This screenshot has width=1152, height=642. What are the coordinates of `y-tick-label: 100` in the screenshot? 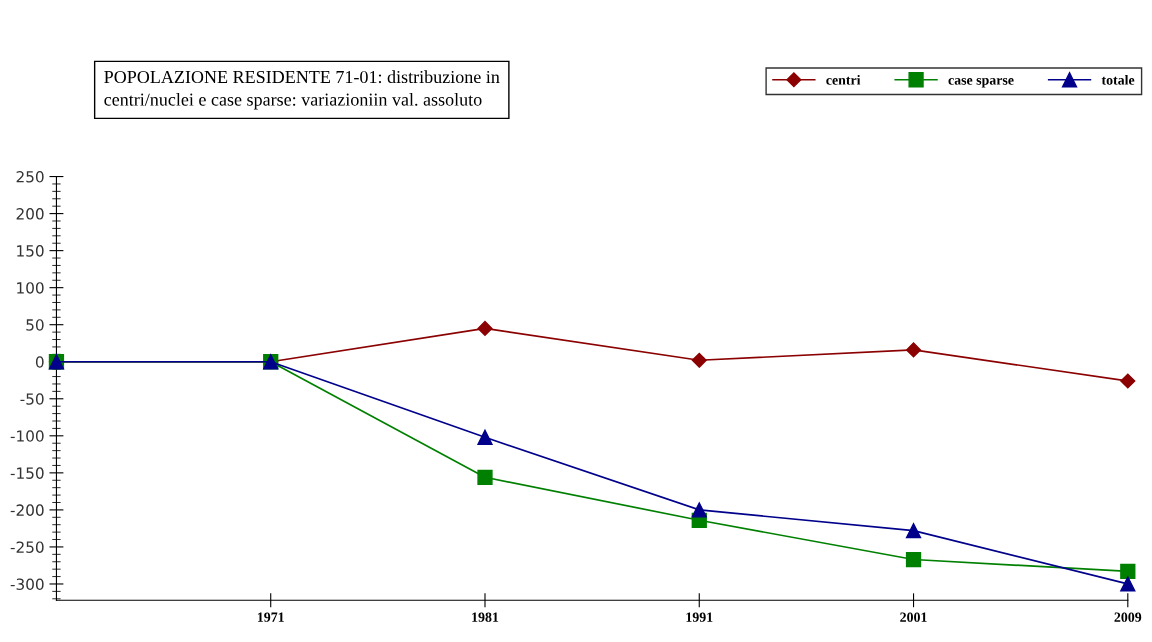 It's located at (30, 288).